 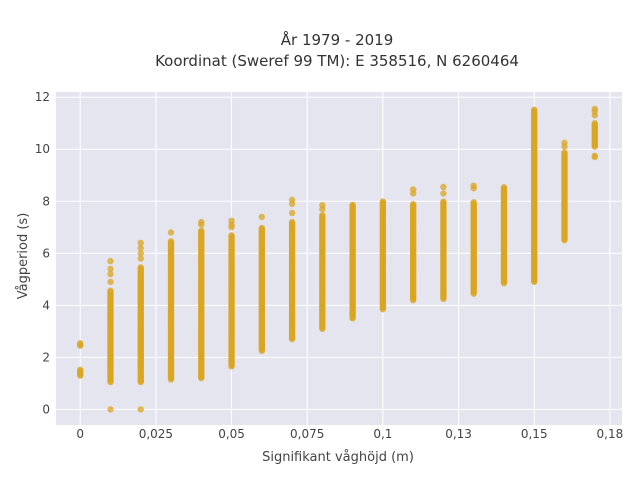 What do you see at coordinates (46, 305) in the screenshot?
I see `y-tick-label: 4` at bounding box center [46, 305].